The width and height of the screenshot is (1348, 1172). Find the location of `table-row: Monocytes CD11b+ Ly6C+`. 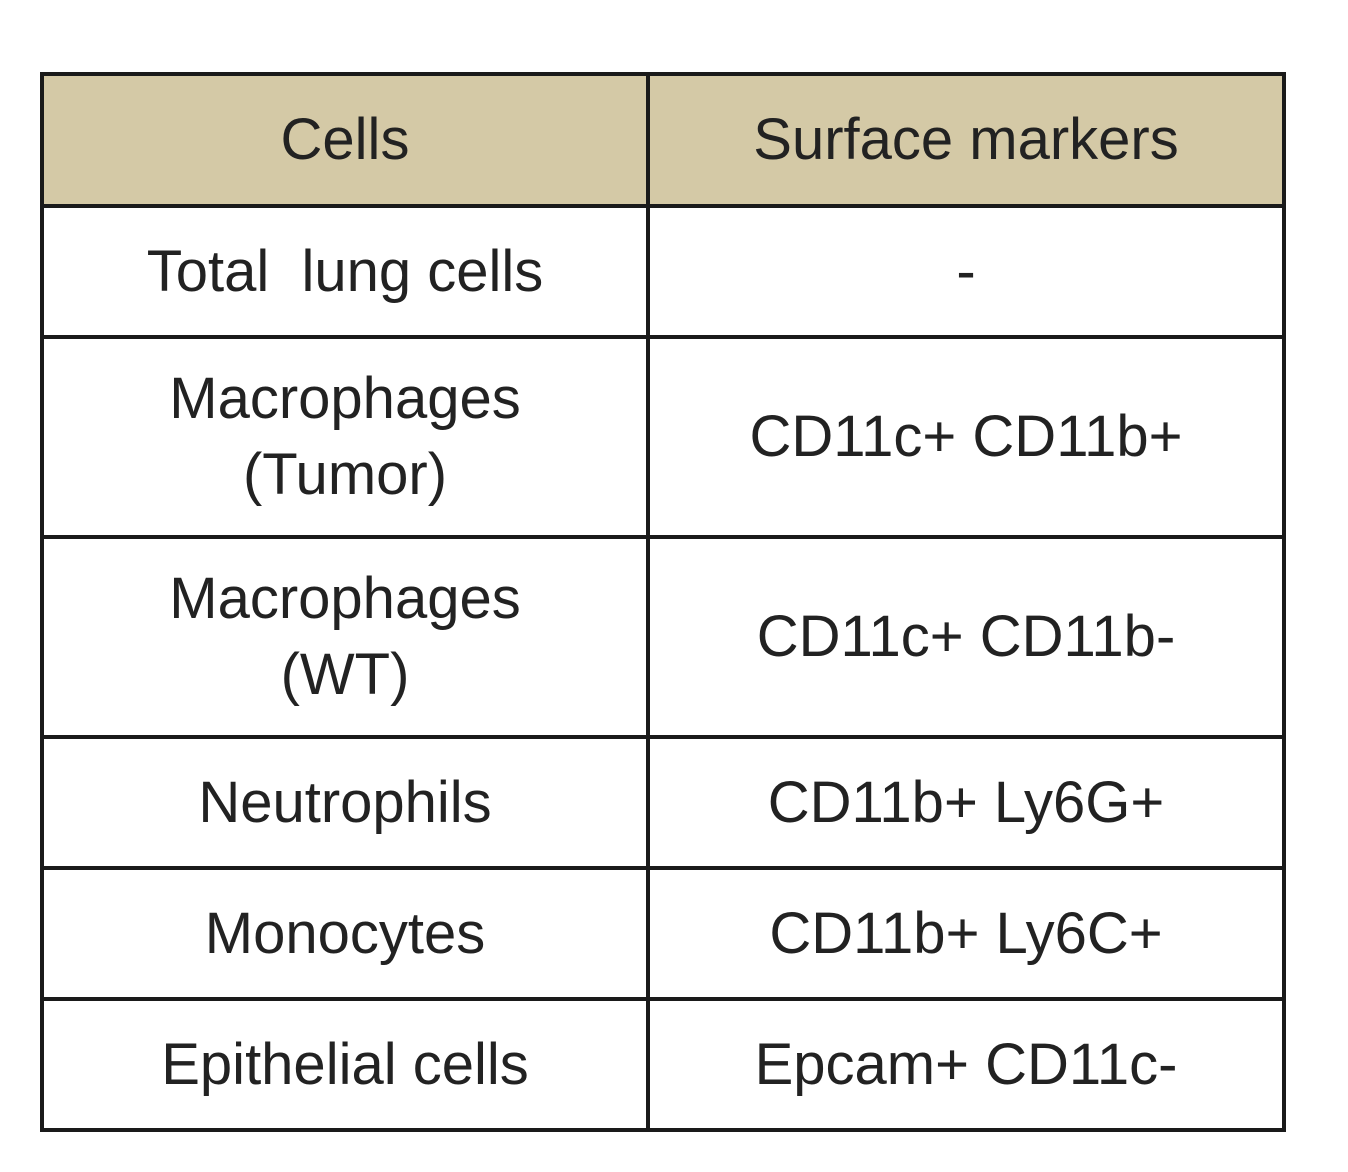

table-row: Monocytes CD11b+ Ly6C+ is located at coordinates (663, 933).